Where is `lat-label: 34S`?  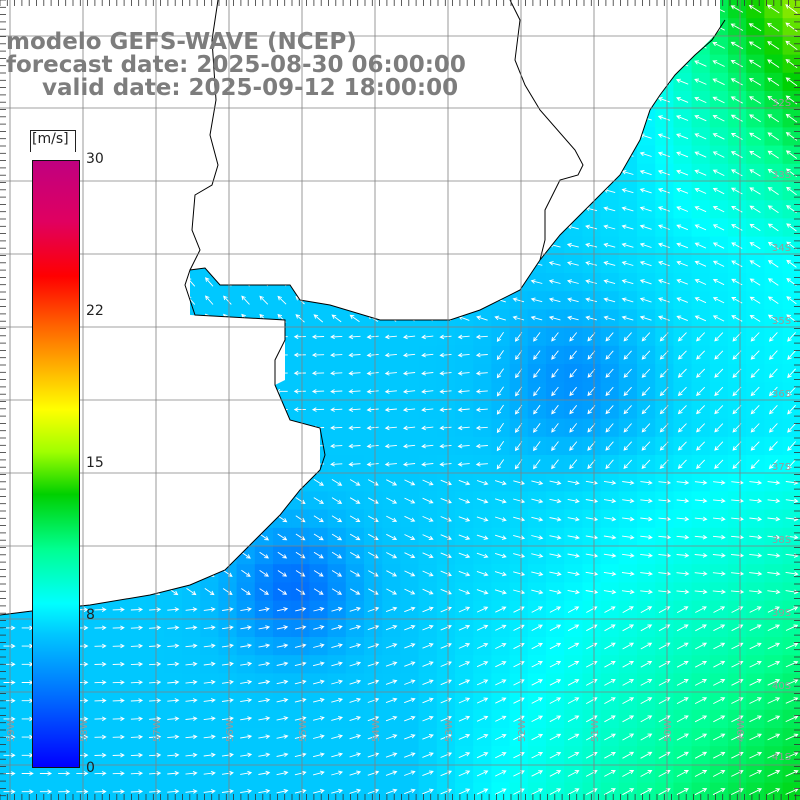 lat-label: 34S is located at coordinates (782, 248).